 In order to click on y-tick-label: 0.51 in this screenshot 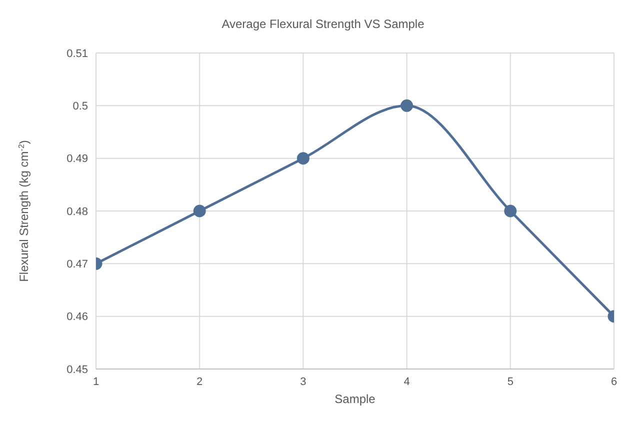, I will do `click(77, 54)`.